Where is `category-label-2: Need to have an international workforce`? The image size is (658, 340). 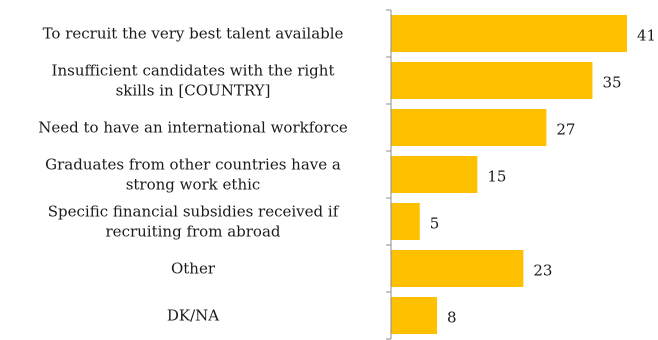 category-label-2: Need to have an international workforce is located at coordinates (193, 128).